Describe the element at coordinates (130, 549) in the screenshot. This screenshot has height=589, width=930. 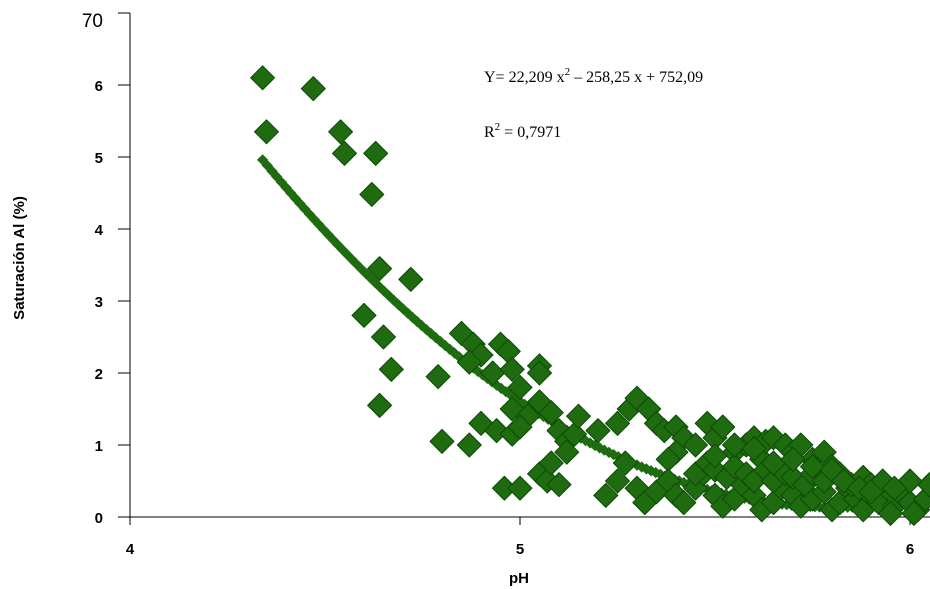
I see `x-tick-label: 4` at that location.